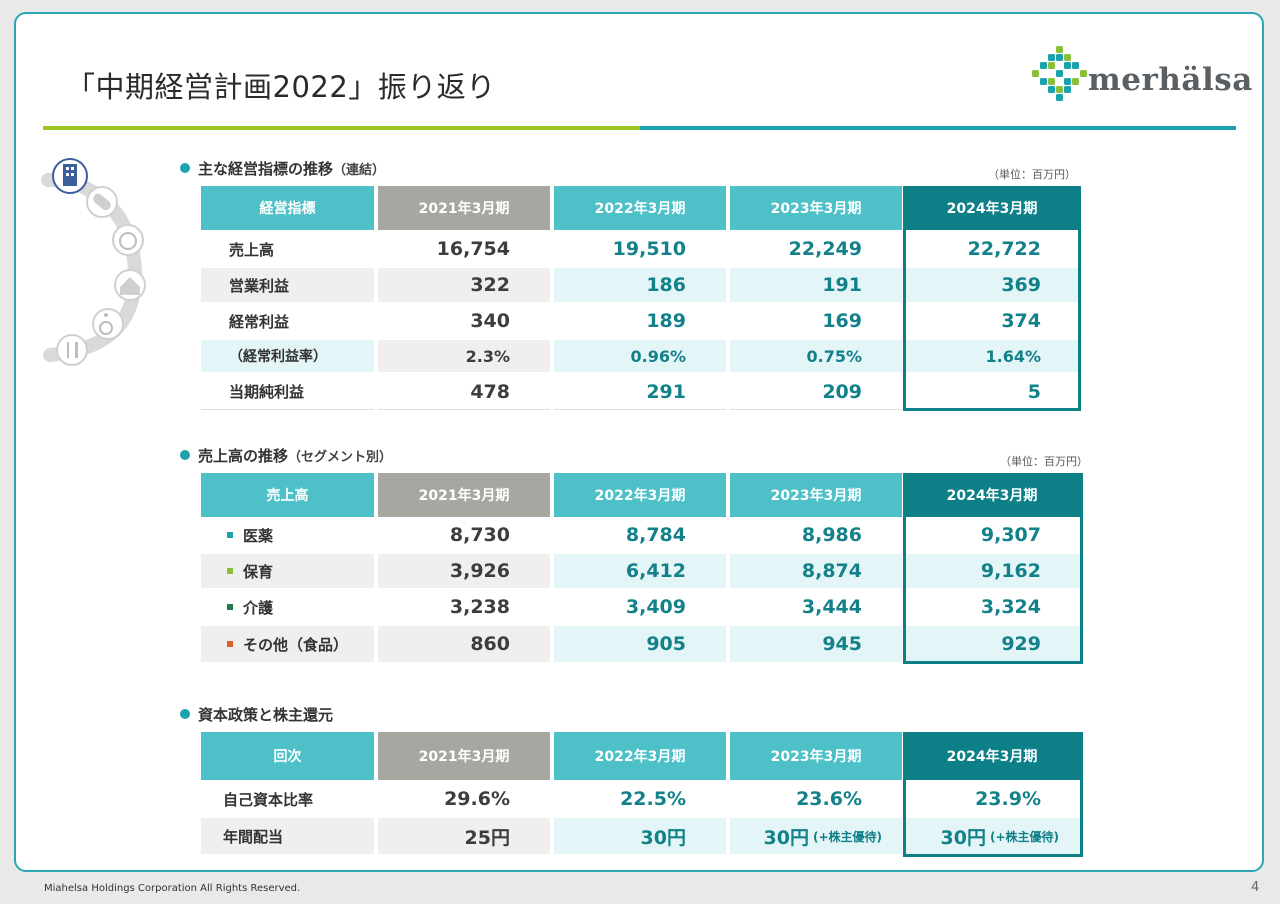 This screenshot has height=904, width=1280. Describe the element at coordinates (287, 356) in the screenshot. I see `row-label: （経常利益率）` at that location.